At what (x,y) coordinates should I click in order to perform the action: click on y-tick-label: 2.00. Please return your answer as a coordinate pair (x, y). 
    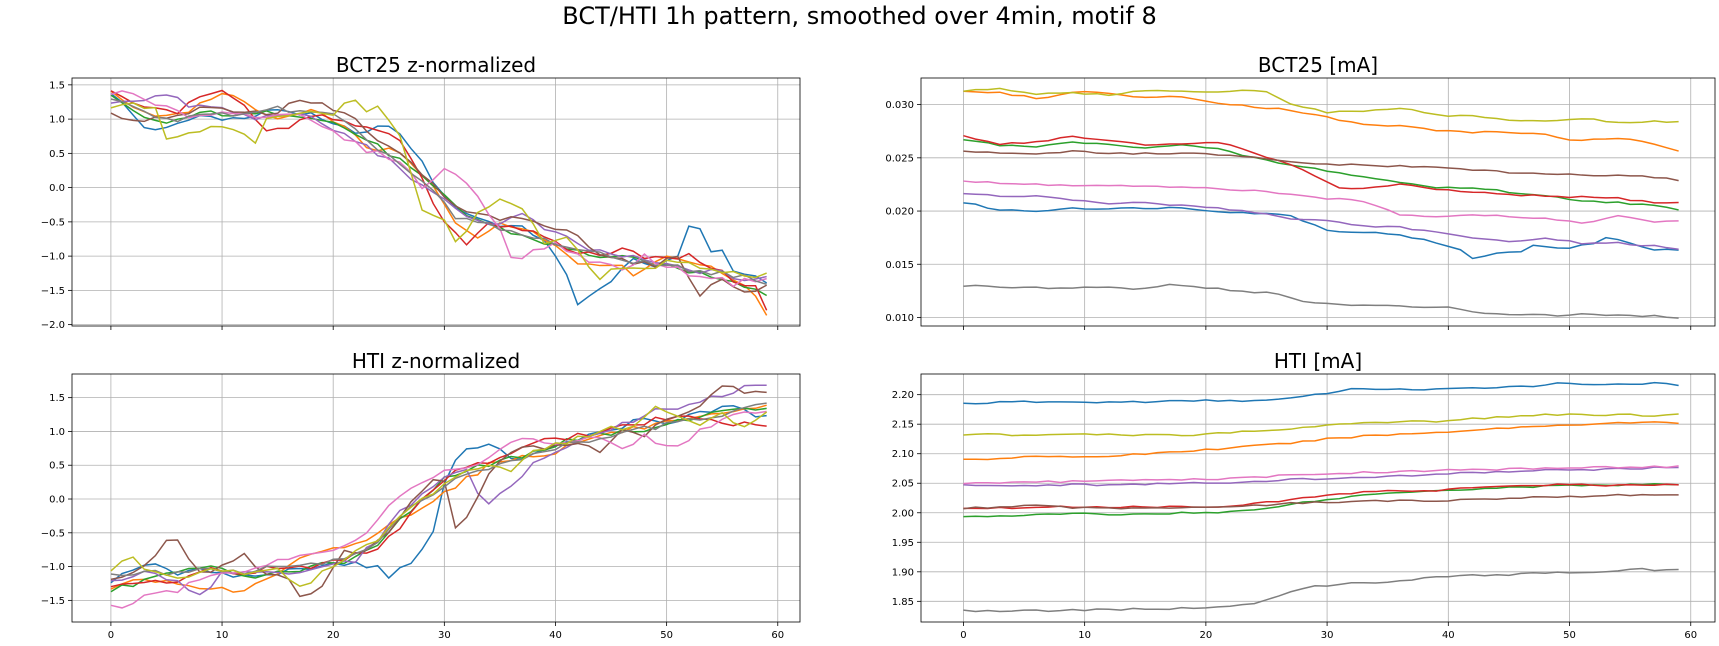
    Looking at the image, I should click on (903, 513).